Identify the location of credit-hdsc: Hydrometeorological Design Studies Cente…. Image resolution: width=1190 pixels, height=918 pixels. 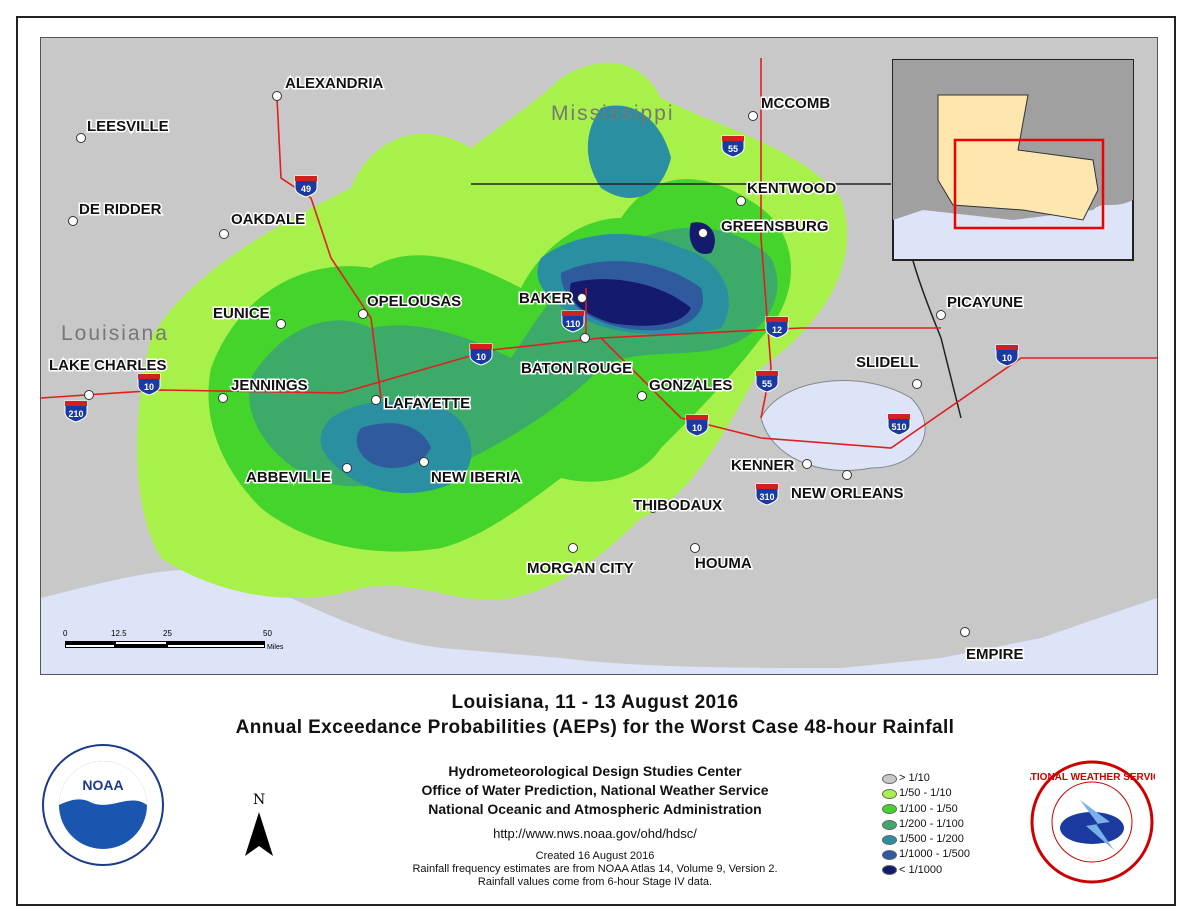
(595, 771).